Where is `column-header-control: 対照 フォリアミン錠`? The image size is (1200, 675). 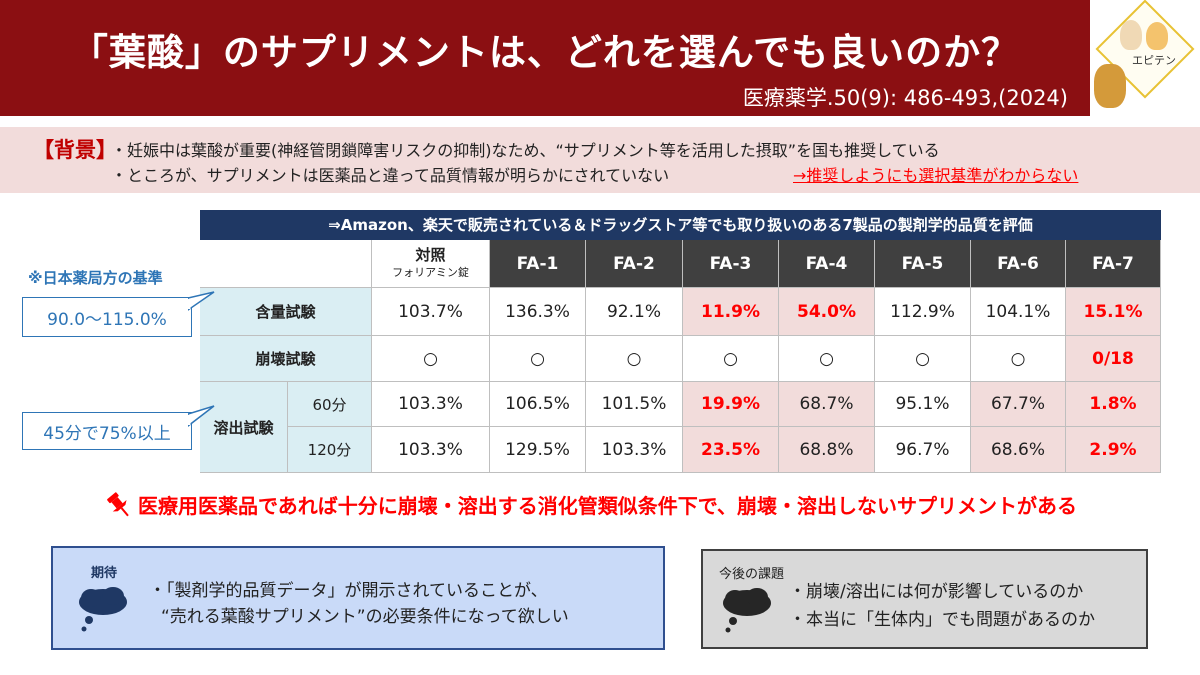
column-header-control: 対照 フォリアミン錠 is located at coordinates (431, 264).